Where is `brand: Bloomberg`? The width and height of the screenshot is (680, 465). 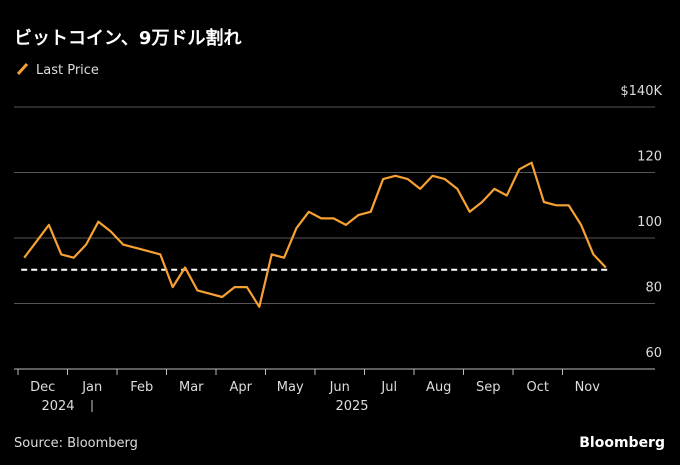 brand: Bloomberg is located at coordinates (622, 443).